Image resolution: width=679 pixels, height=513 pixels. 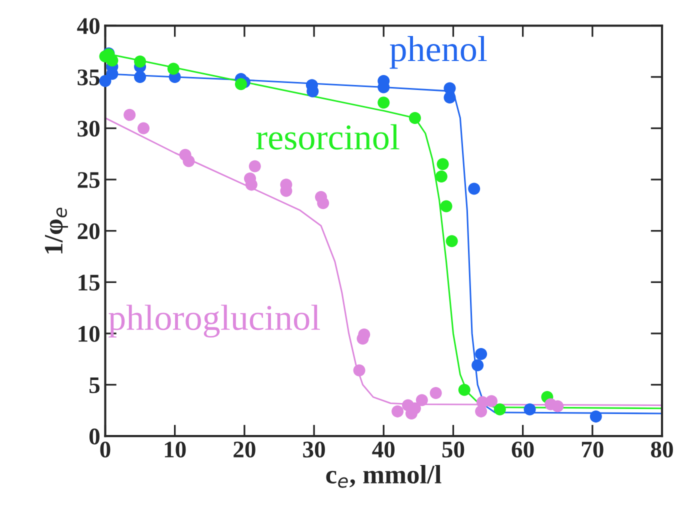 I want to click on y-tick-label: 20, so click(x=89, y=231).